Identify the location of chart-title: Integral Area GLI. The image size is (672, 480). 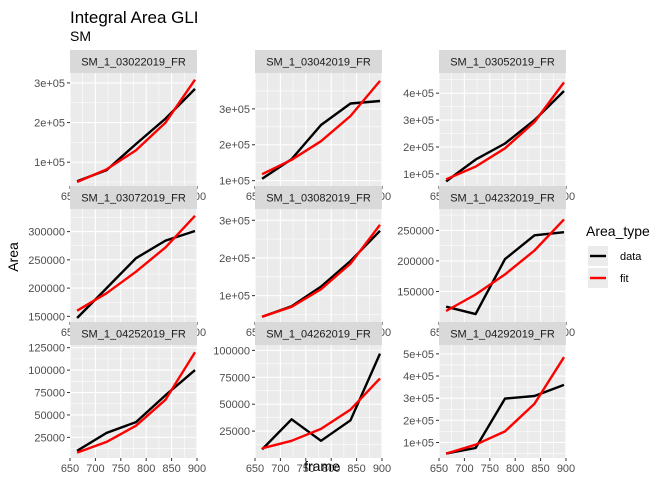
(134, 17).